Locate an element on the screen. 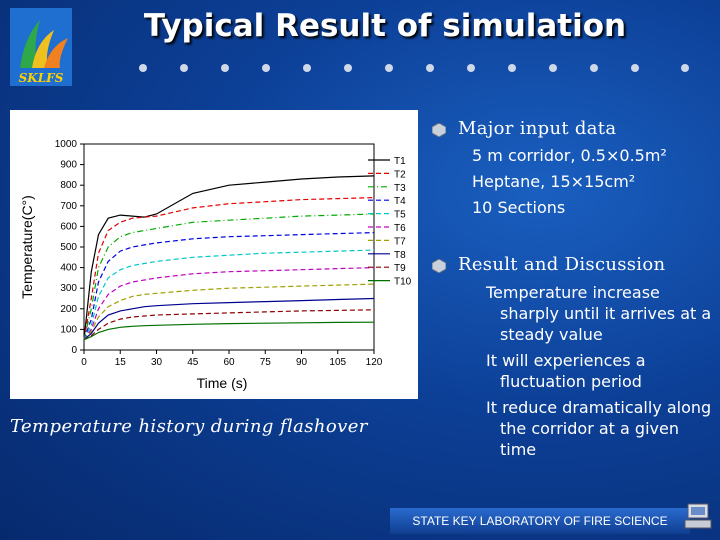 This screenshot has height=540, width=720. section-heading-result: Result and Discussion is located at coordinates (548, 264).